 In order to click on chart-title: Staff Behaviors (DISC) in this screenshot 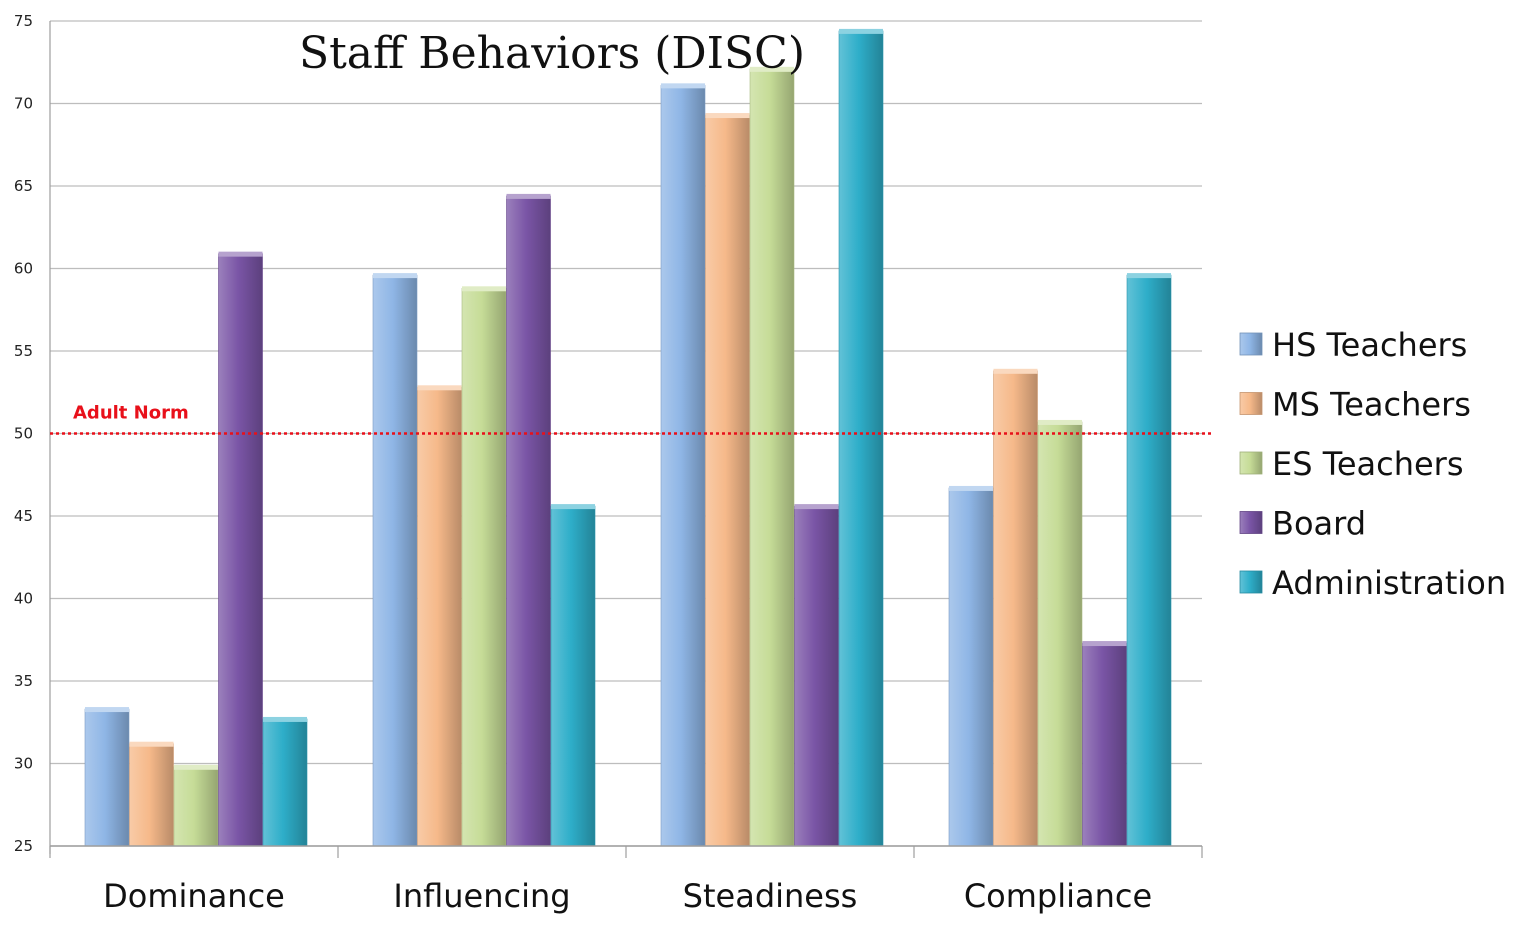, I will do `click(552, 53)`.